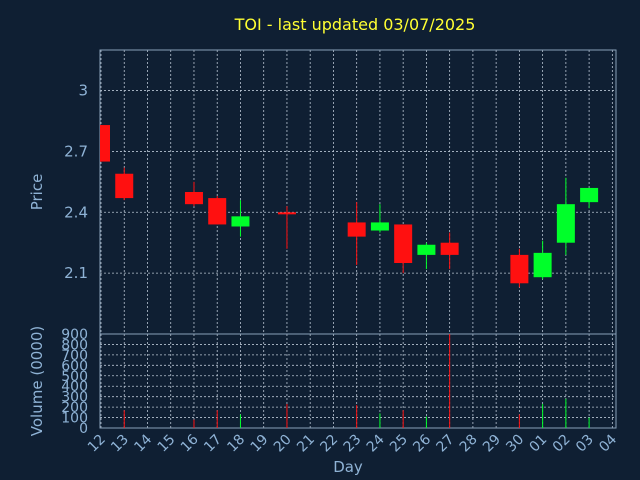 This screenshot has height=480, width=640. I want to click on day-tick-label: 19, so click(260, 444).